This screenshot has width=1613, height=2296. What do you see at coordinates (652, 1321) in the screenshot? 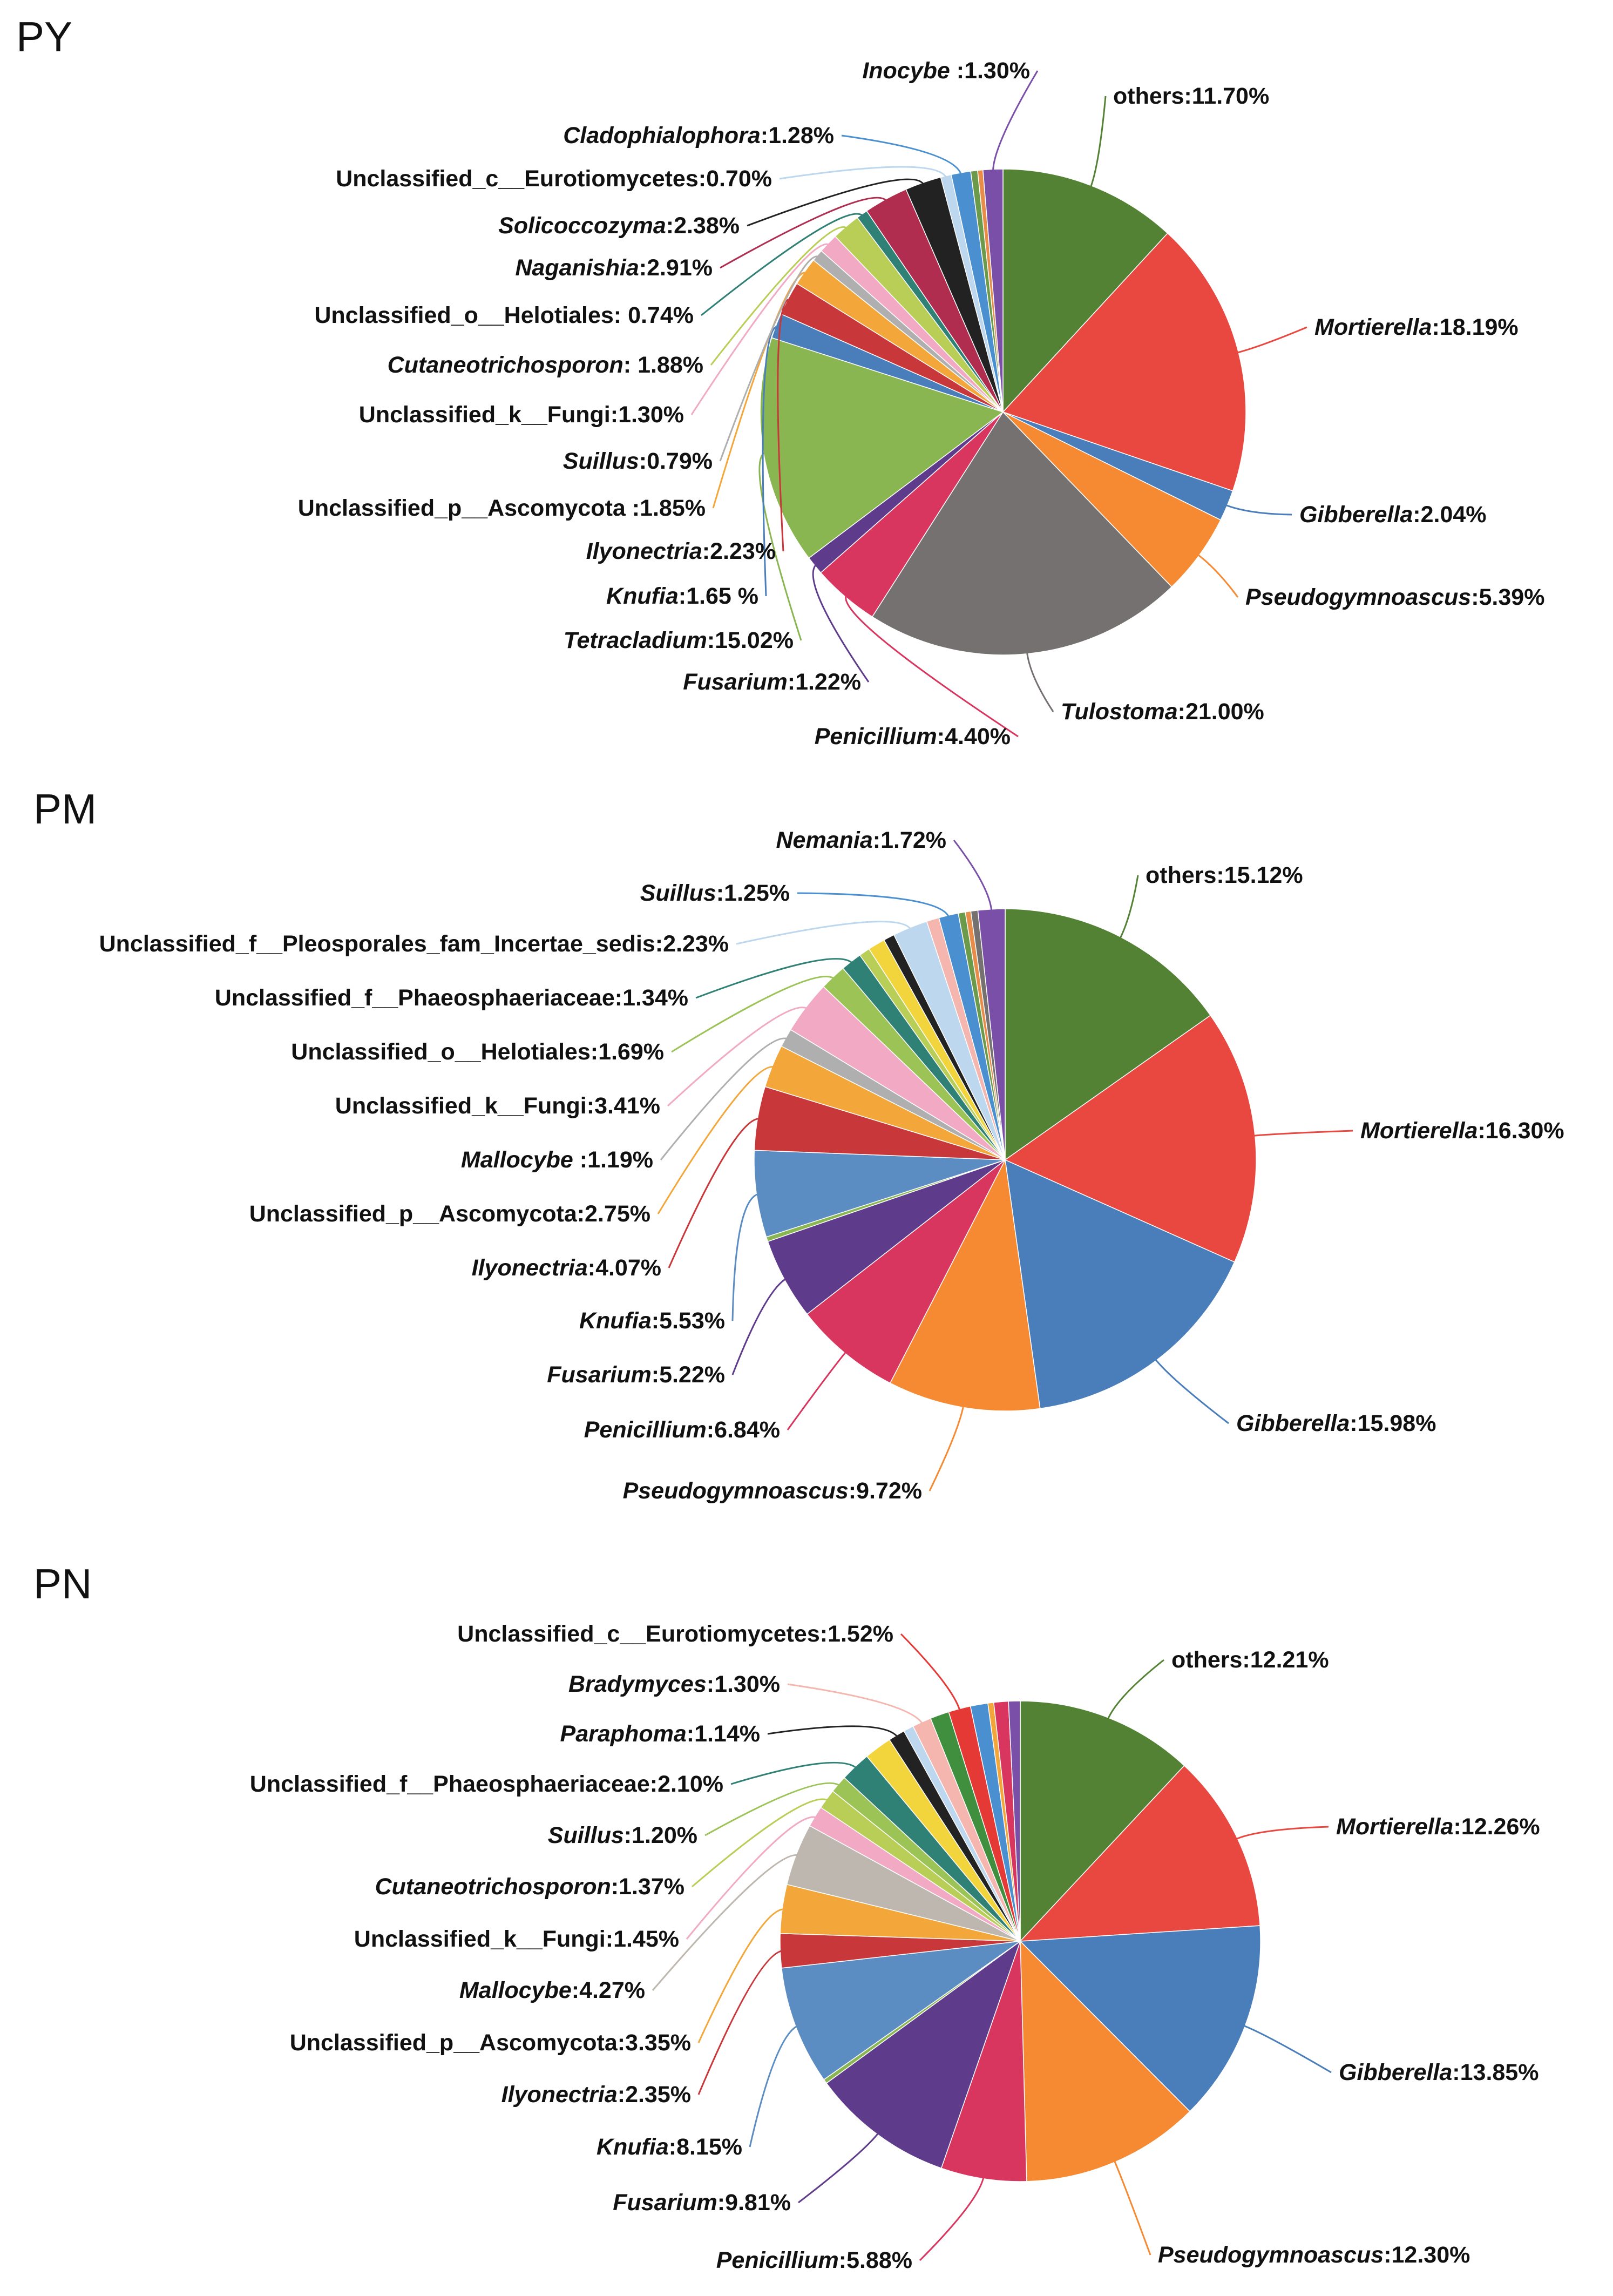
I see `slice-label-knufia: Knufia:5.53%` at bounding box center [652, 1321].